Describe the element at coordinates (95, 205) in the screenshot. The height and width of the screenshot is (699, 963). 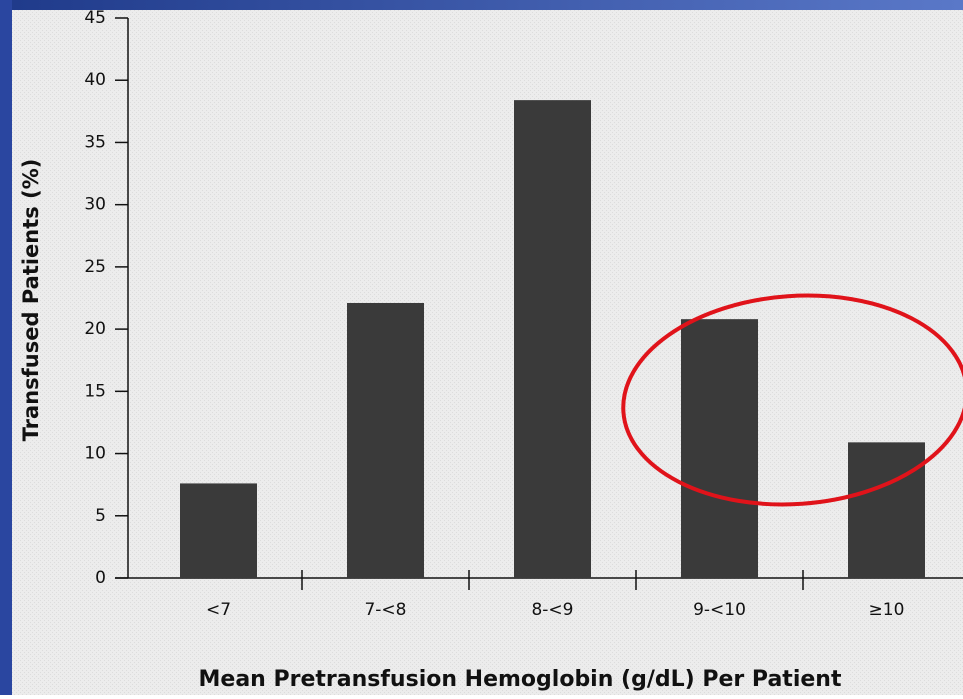
I see `y-tick-label: 30` at that location.